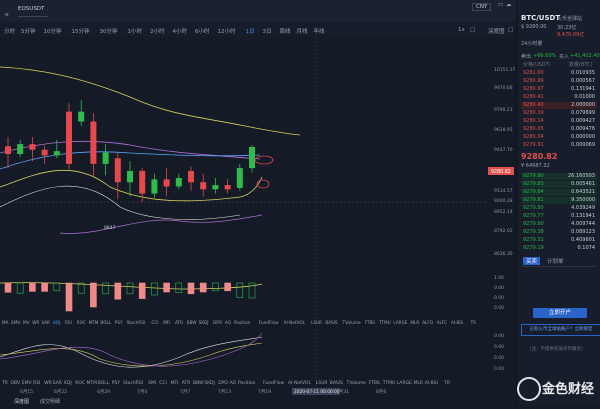 This screenshot has height=409, width=600. What do you see at coordinates (583, 89) in the screenshot?
I see `ask-amount: 0.131941` at bounding box center [583, 89].